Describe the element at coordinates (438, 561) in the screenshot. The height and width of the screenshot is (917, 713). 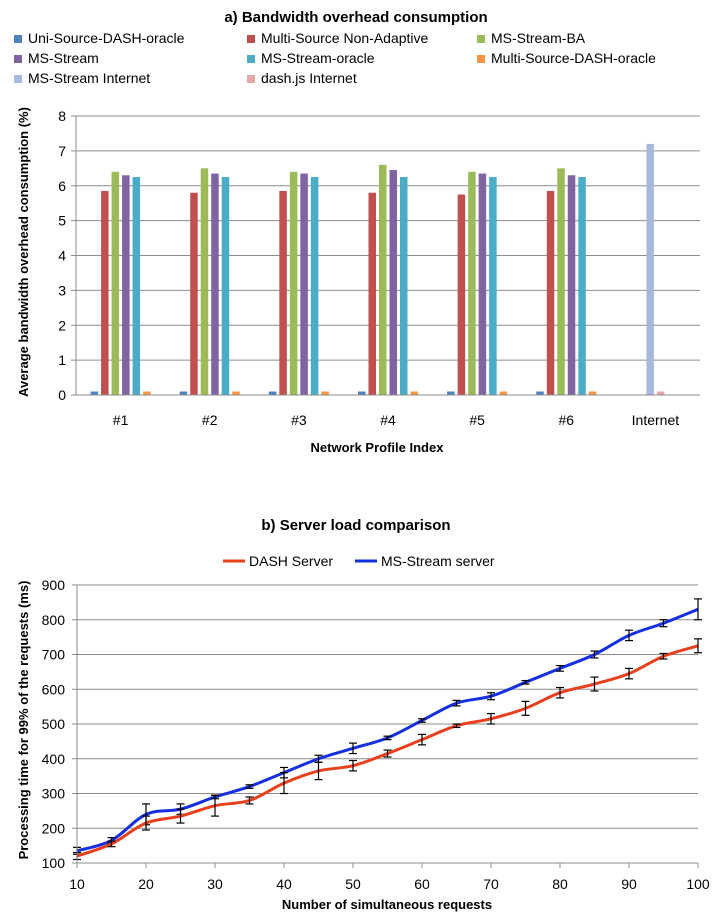
I see `legend-label: MS-Stream server` at that location.